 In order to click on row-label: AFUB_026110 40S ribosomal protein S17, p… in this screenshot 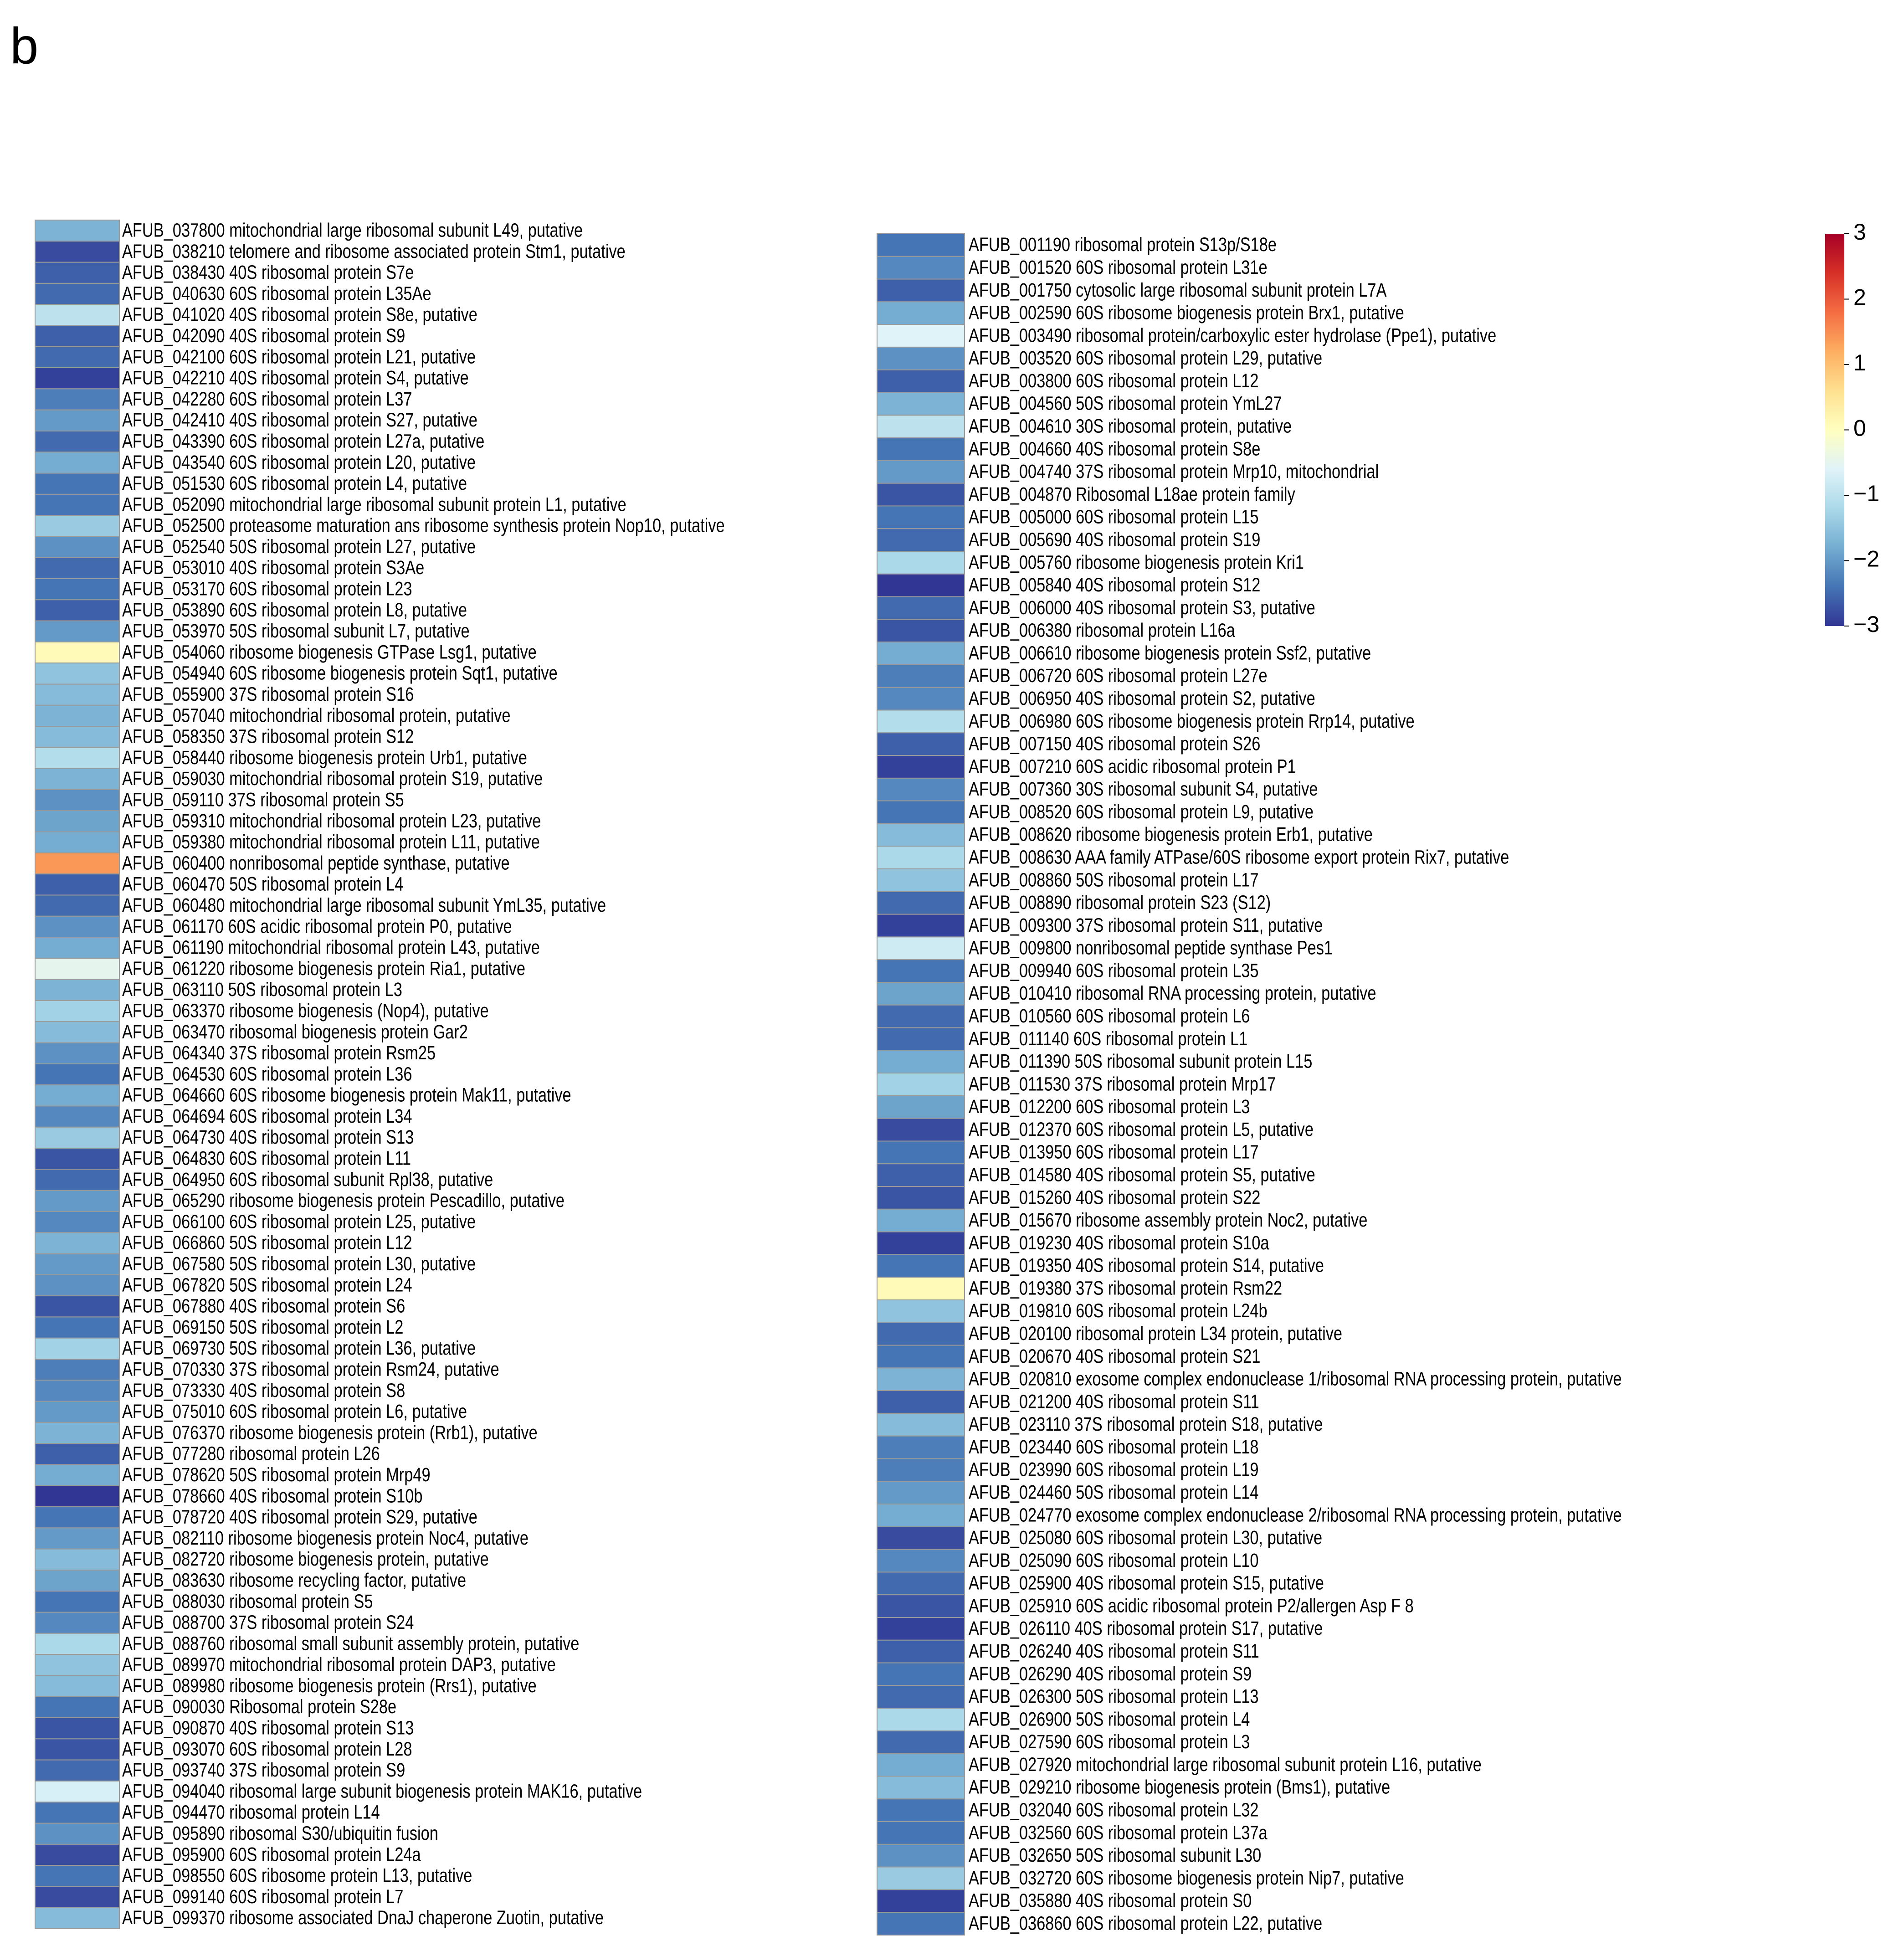, I will do `click(1146, 1628)`.